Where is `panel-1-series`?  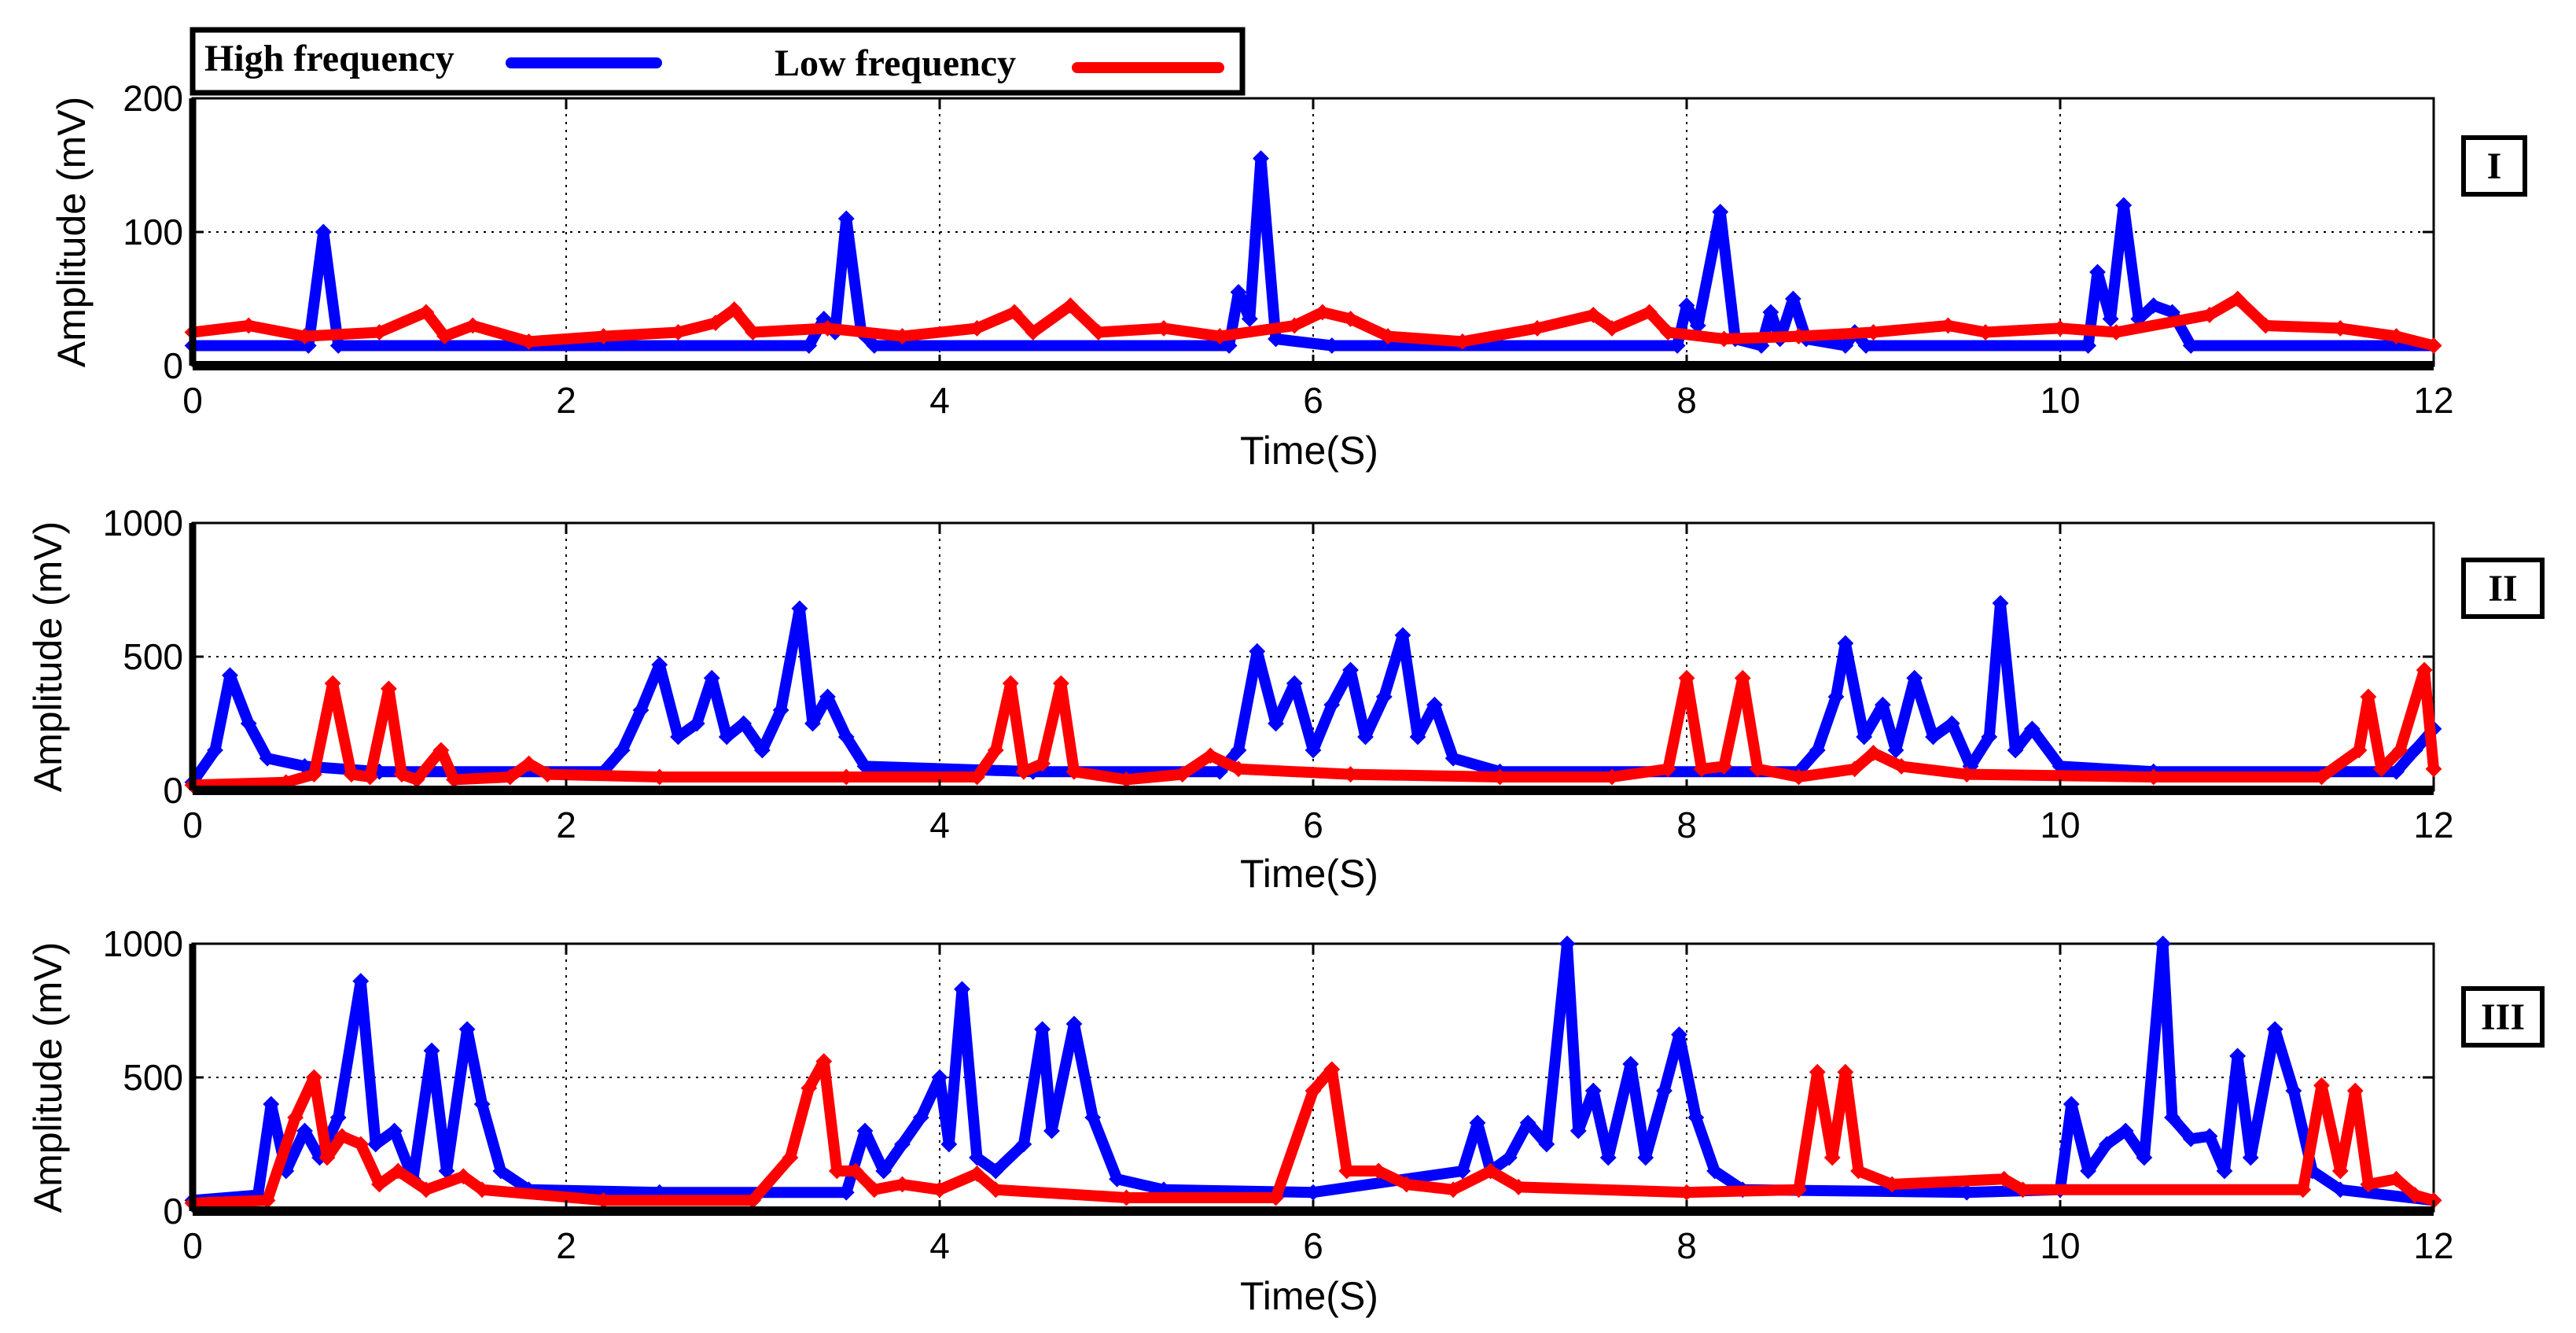
panel-1-series is located at coordinates (1313, 252).